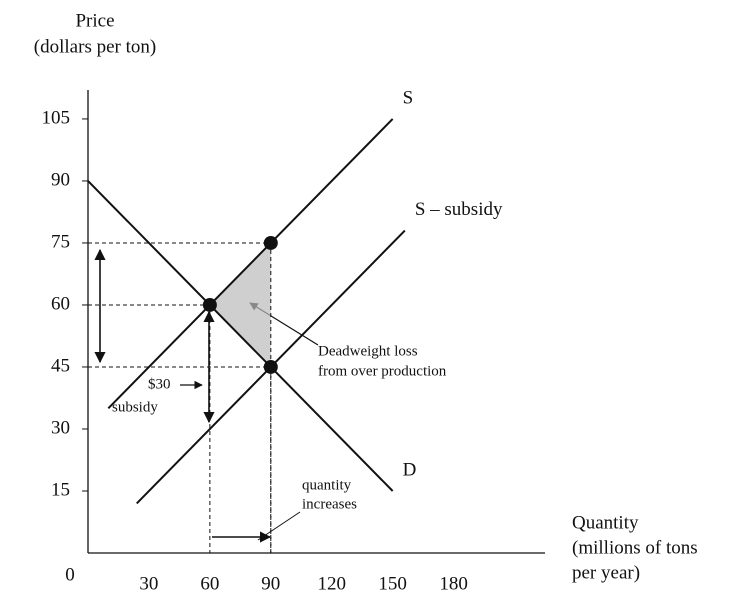 Image resolution: width=743 pixels, height=598 pixels. I want to click on y-axis-label: (dollars per ton), so click(95, 46).